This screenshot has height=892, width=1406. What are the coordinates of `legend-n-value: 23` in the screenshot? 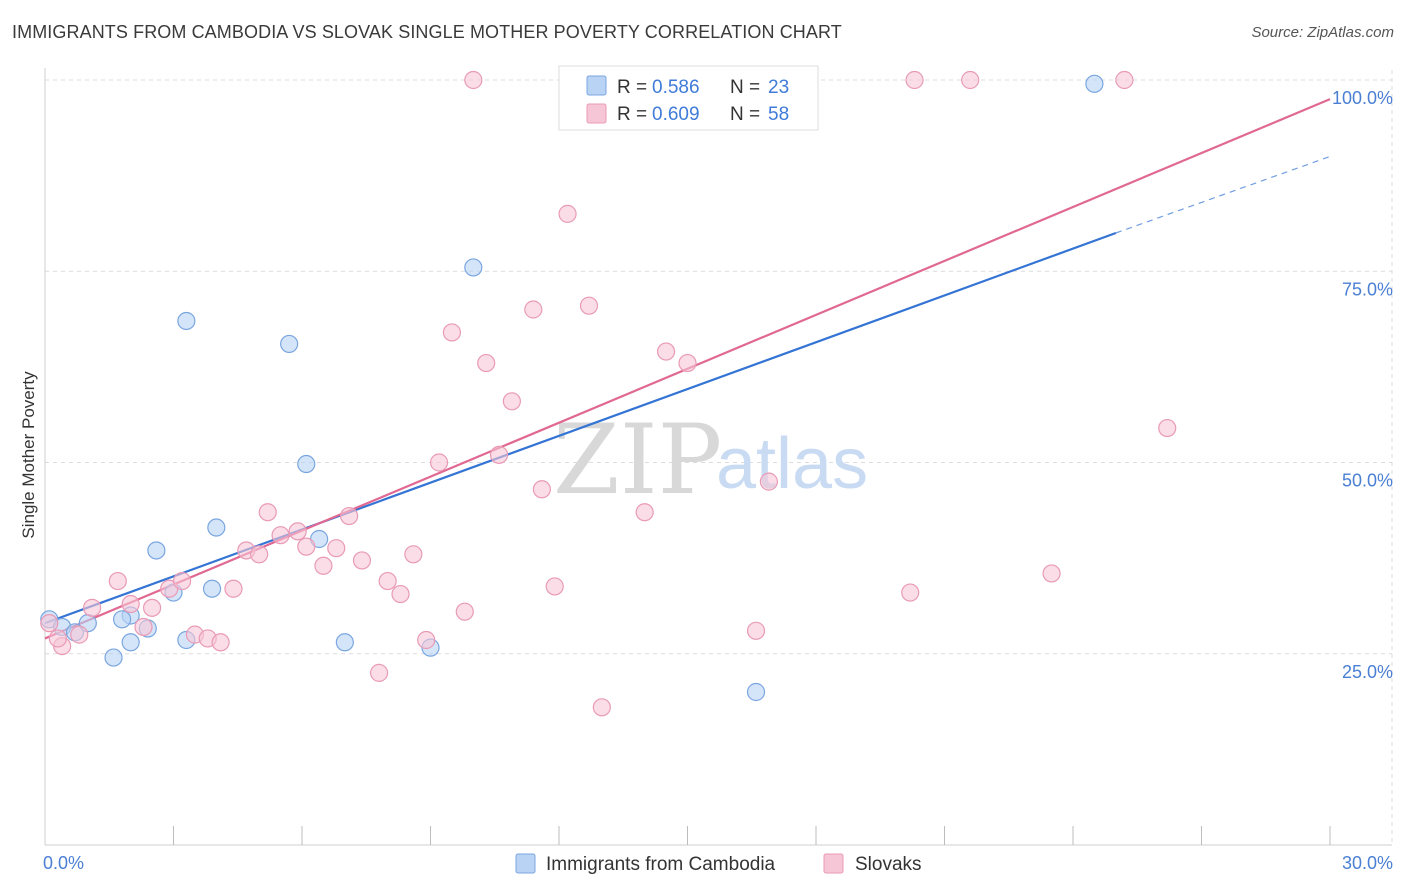 It's located at (778, 87).